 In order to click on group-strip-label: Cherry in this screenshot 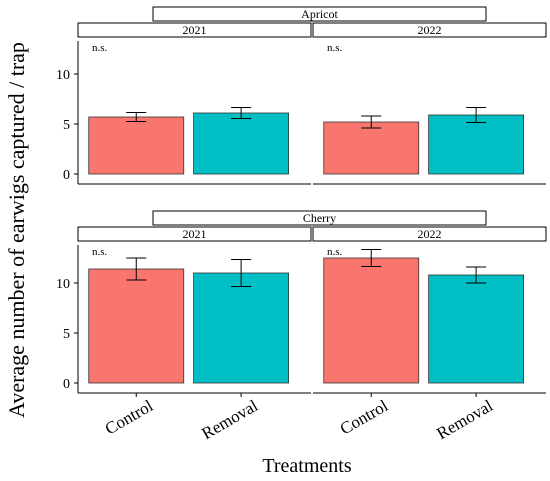, I will do `click(319, 218)`.